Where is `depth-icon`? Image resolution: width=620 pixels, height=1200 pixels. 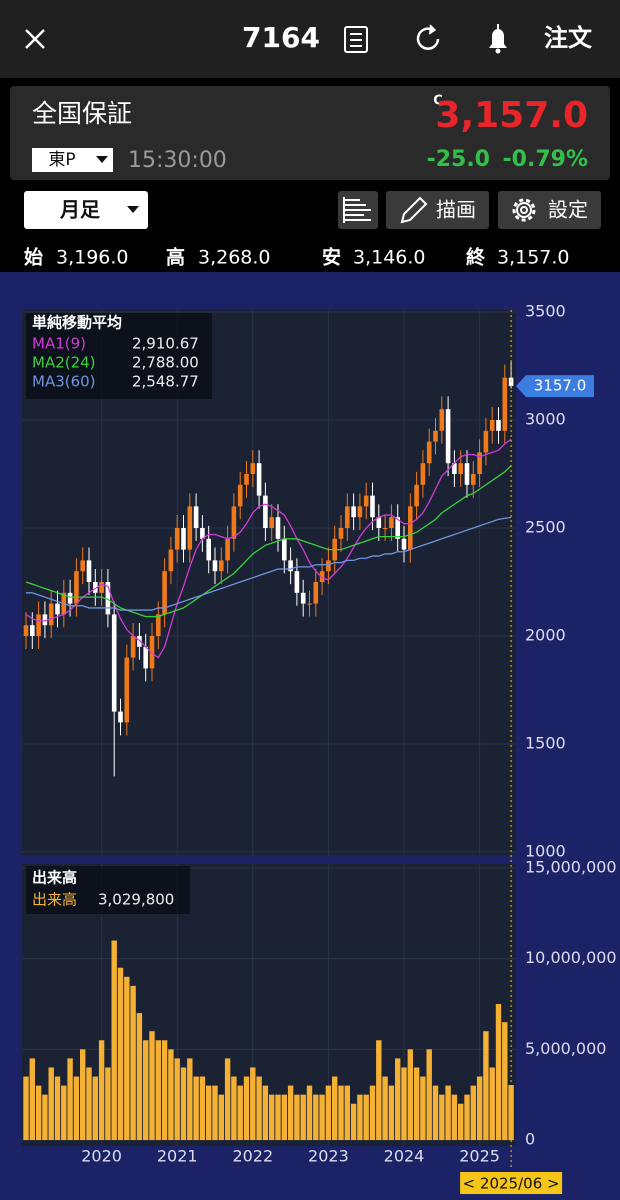
depth-icon is located at coordinates (357, 210).